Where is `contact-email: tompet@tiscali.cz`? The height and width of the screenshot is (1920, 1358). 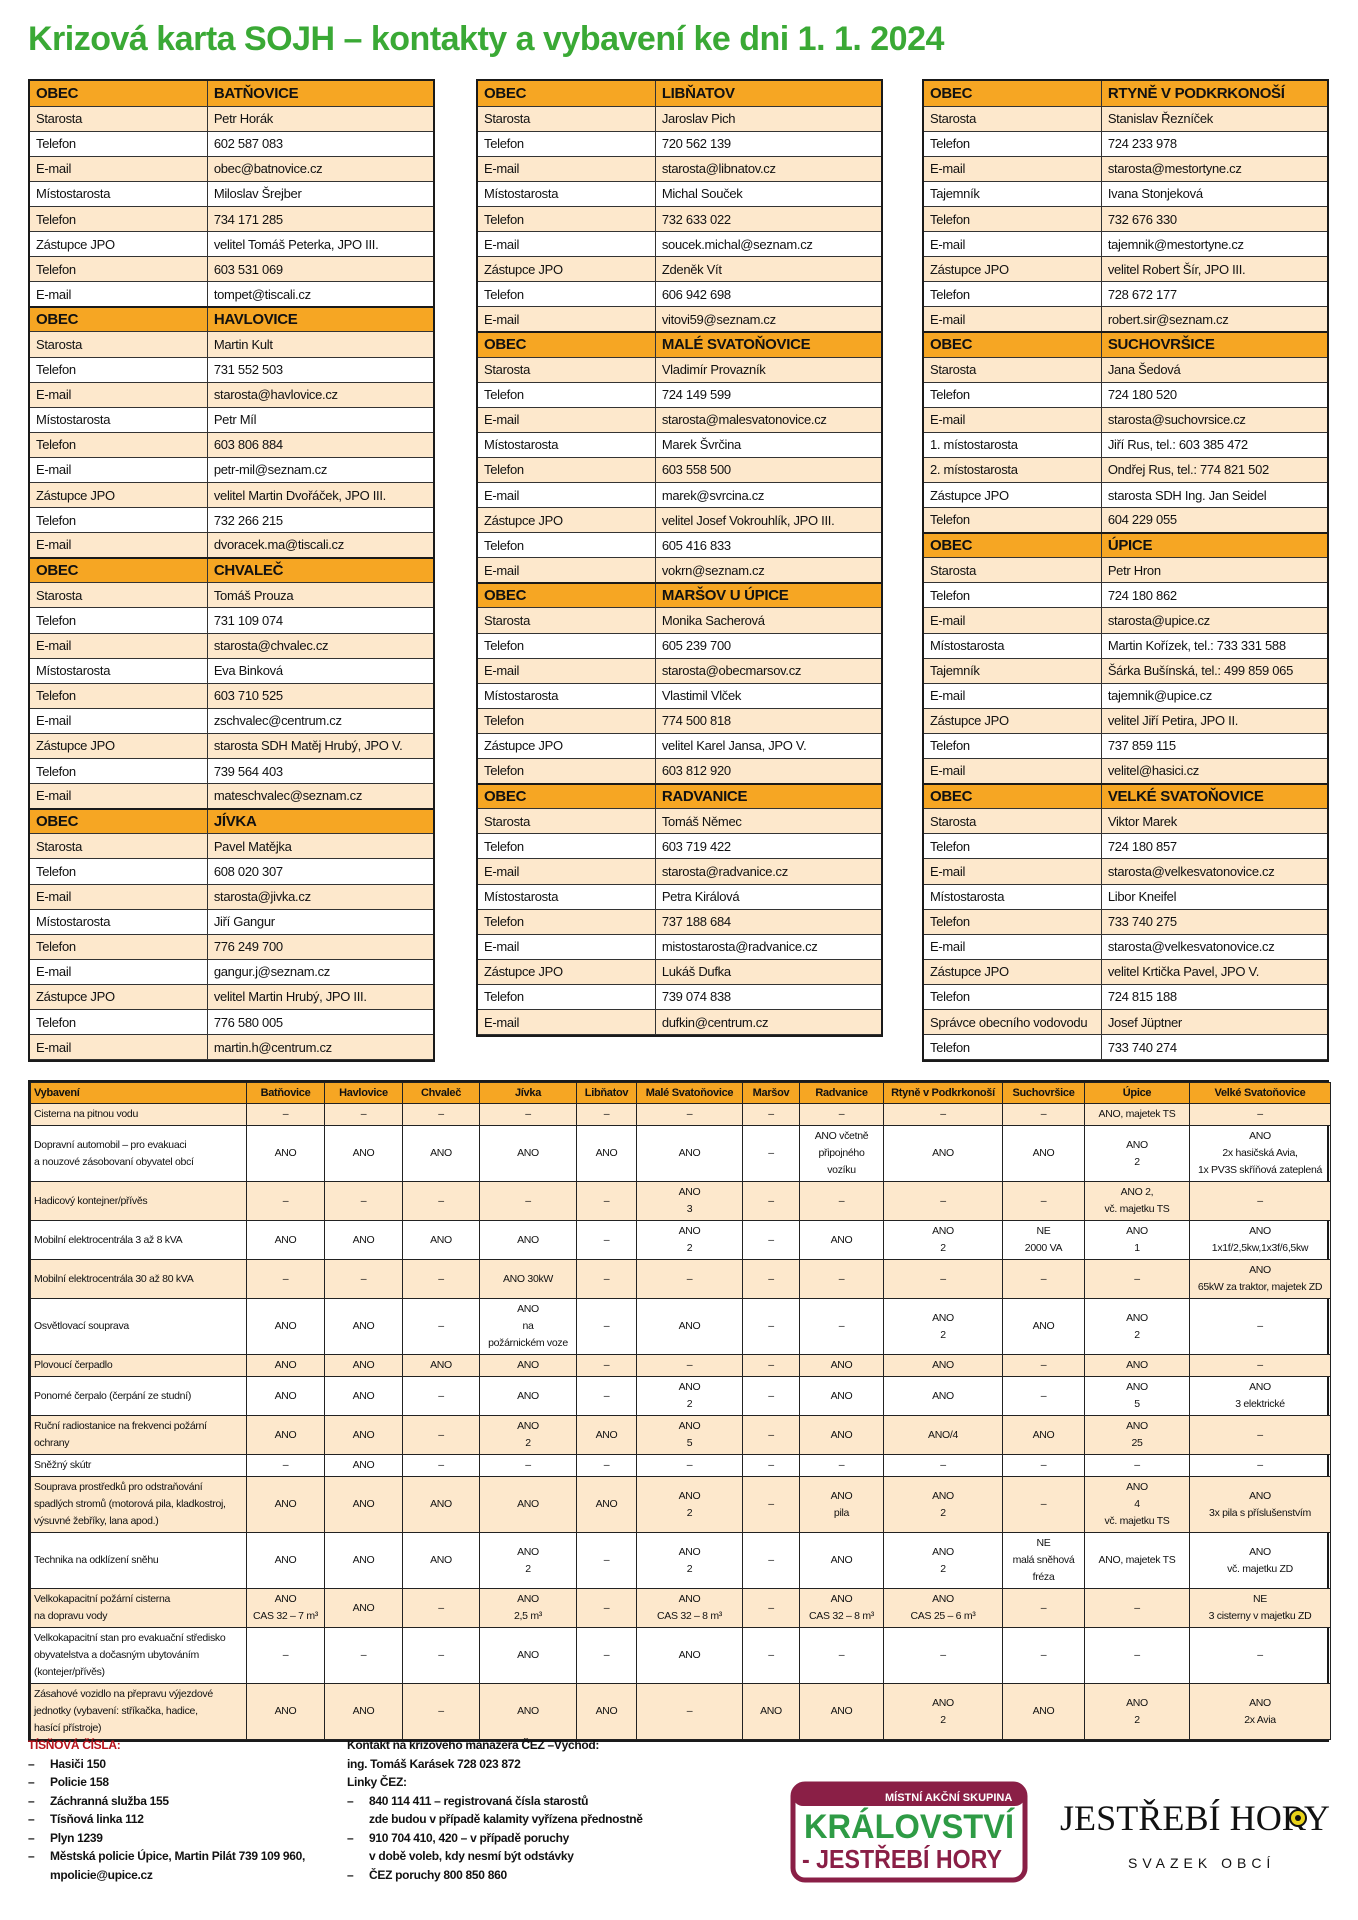
contact-email: tompet@tiscali.cz is located at coordinates (320, 294).